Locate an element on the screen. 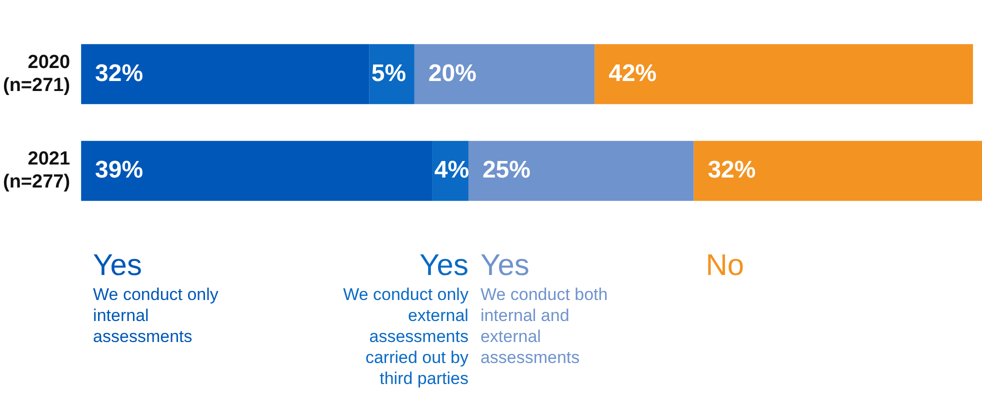 The image size is (982, 401). data-label: 39% is located at coordinates (119, 170).